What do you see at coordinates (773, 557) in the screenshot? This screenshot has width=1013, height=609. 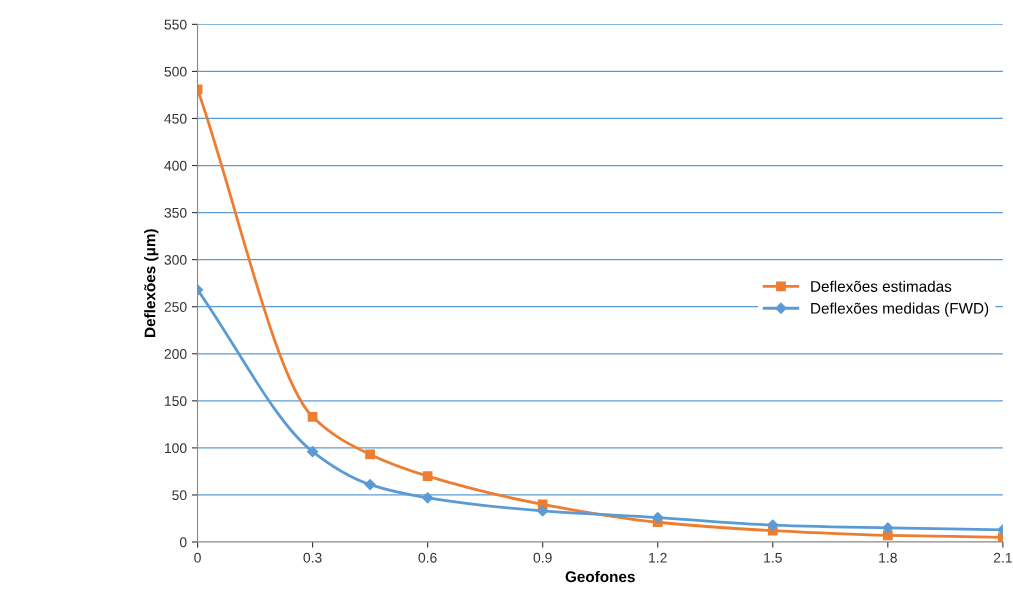 I see `x-tick-label: 1.5` at bounding box center [773, 557].